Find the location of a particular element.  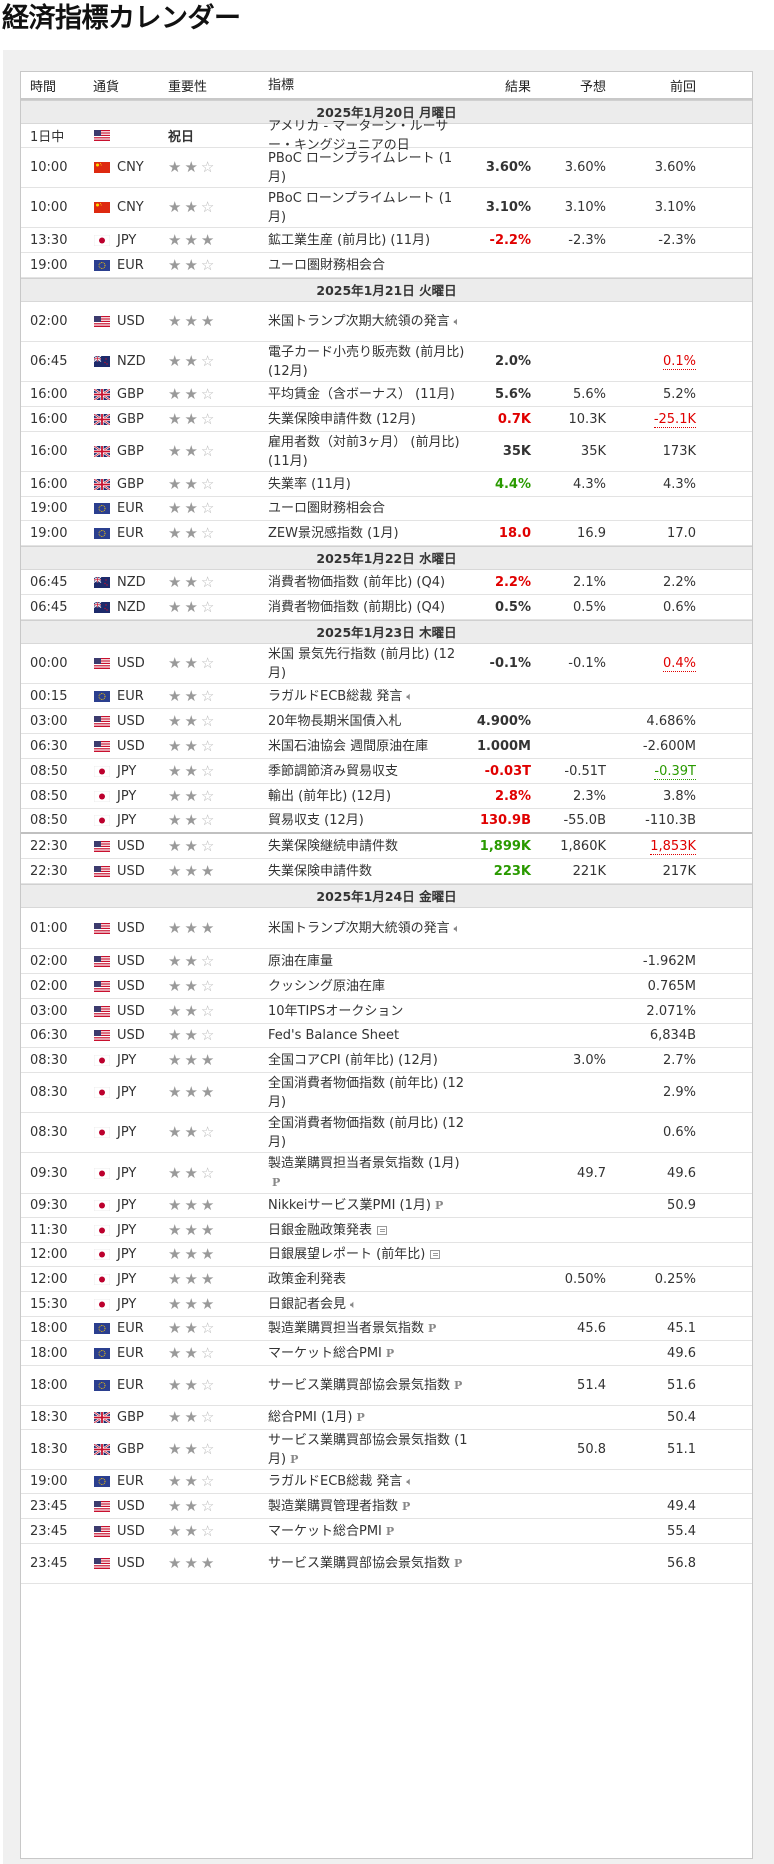

event-name-text: 失業保険申請件数 (12月) is located at coordinates (342, 419).